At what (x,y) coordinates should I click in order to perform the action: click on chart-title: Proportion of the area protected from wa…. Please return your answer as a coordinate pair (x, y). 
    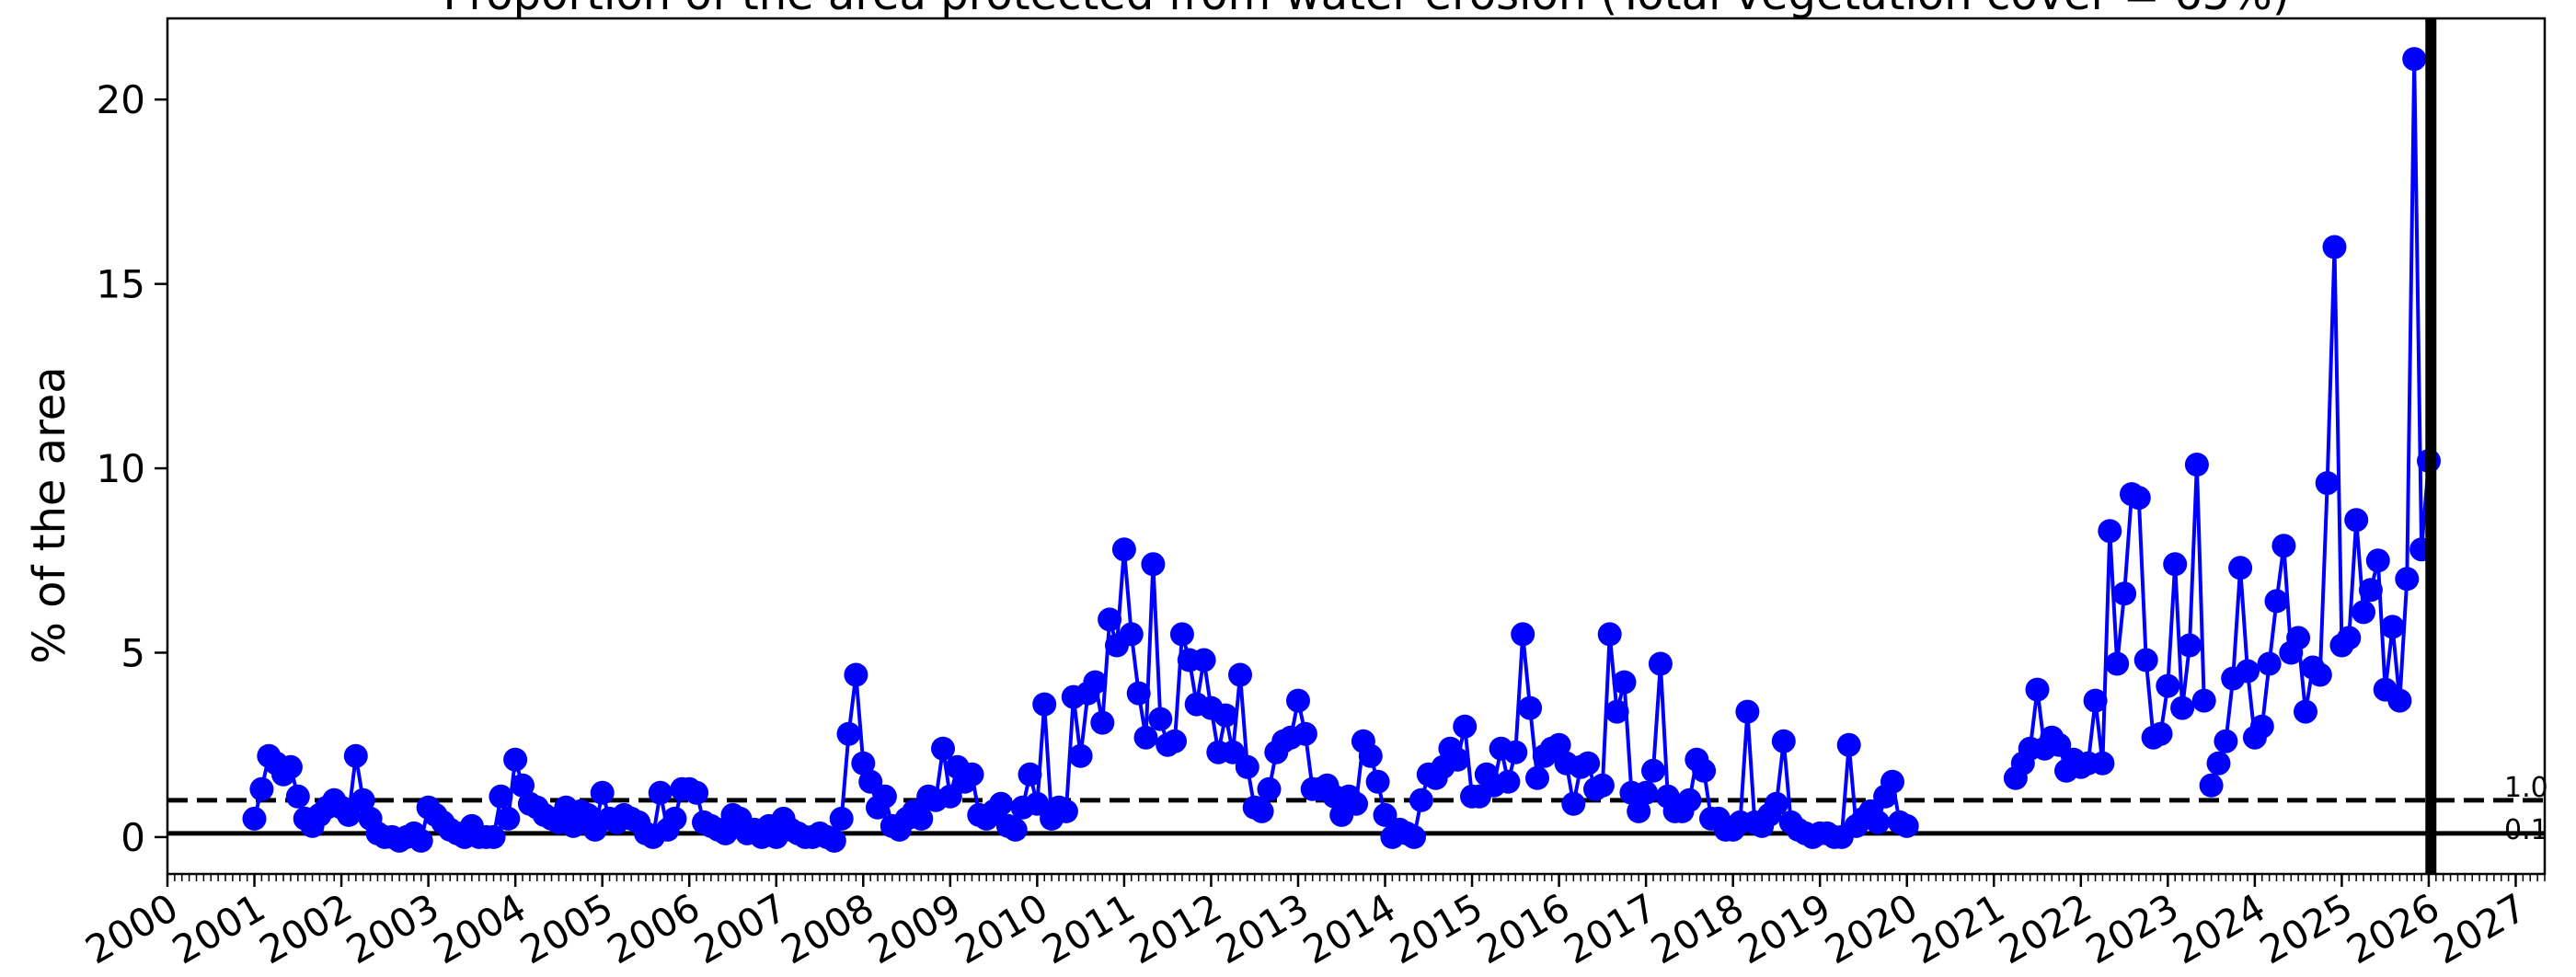
    Looking at the image, I should click on (1366, 10).